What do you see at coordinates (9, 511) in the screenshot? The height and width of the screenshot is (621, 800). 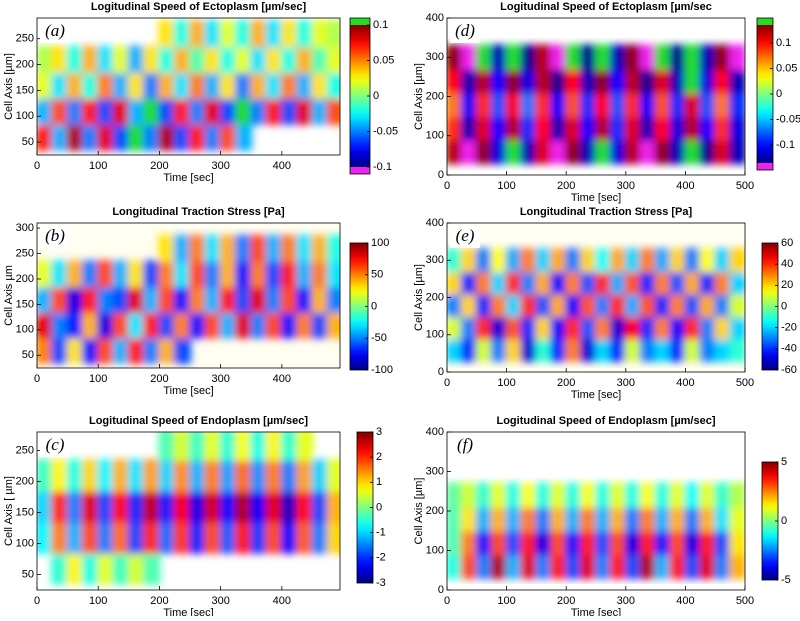 I see `y-axis-label: Cell Axis [ µm]` at bounding box center [9, 511].